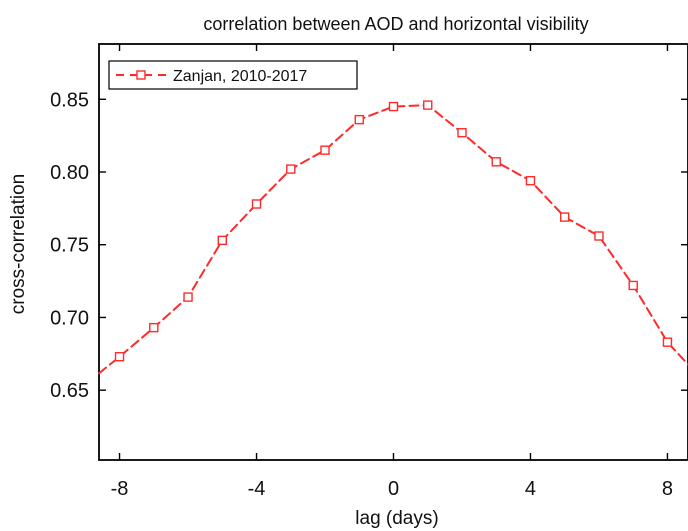 This screenshot has width=688, height=531. I want to click on y-tick-label: 0.70, so click(69, 318).